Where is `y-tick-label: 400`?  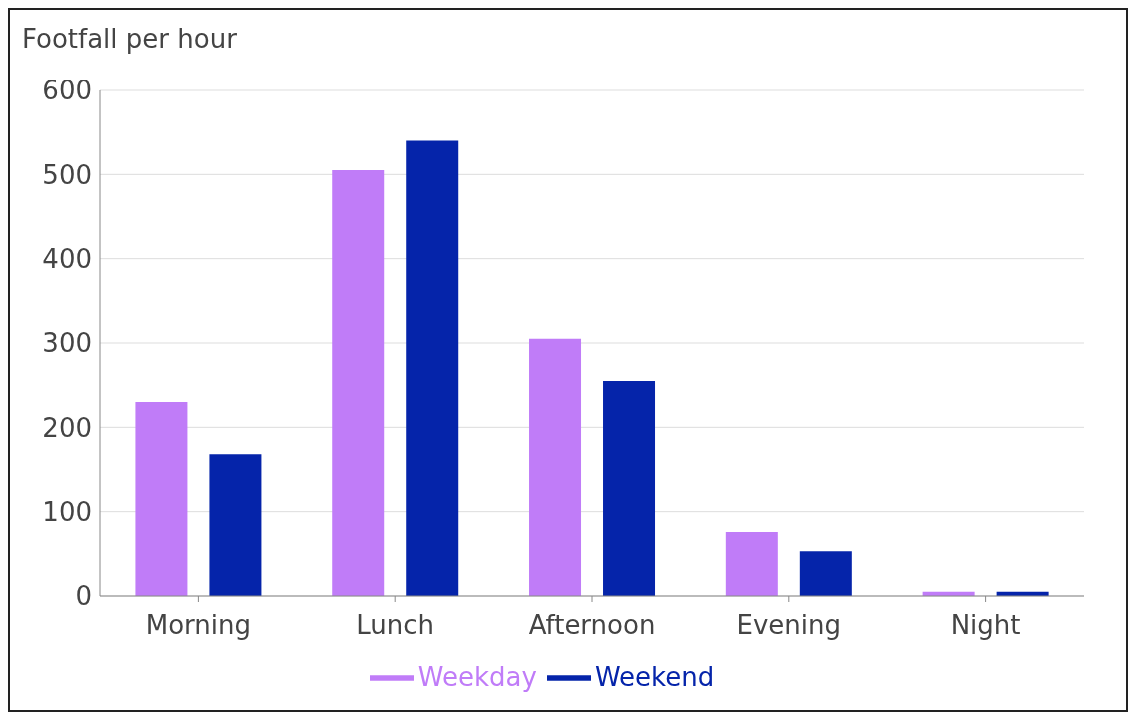 y-tick-label: 400 is located at coordinates (67, 258).